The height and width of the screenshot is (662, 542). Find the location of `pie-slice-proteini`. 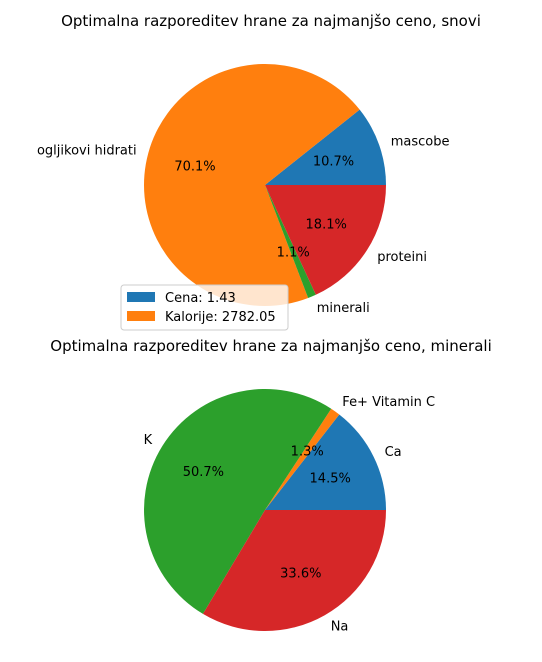

pie-slice-proteini is located at coordinates (325, 240).